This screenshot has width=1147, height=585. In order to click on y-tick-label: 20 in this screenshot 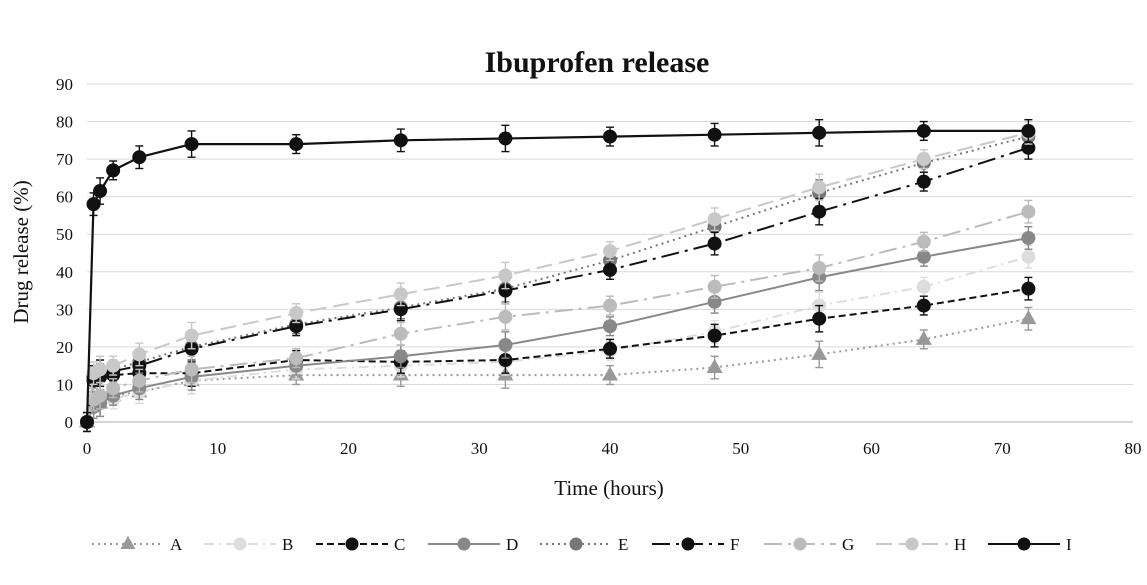, I will do `click(64, 347)`.